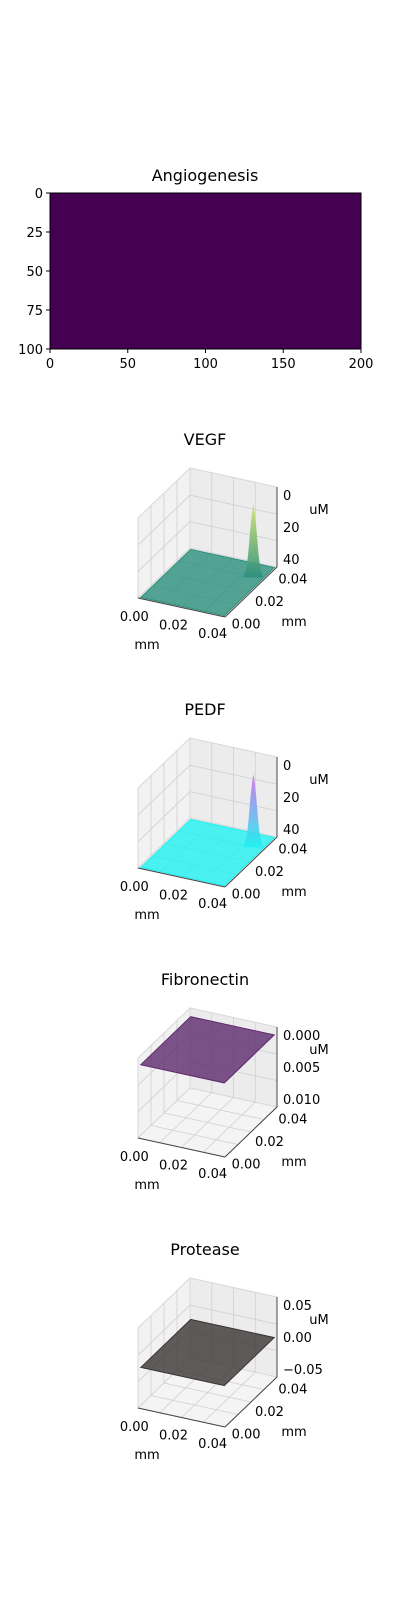 The image size is (400, 1600). I want to click on pedf-surface-plot: PEDF 0.00 0.02 0.04 0.00 0.02 0.04 0 20 40 mm mm uM, so click(224, 811).